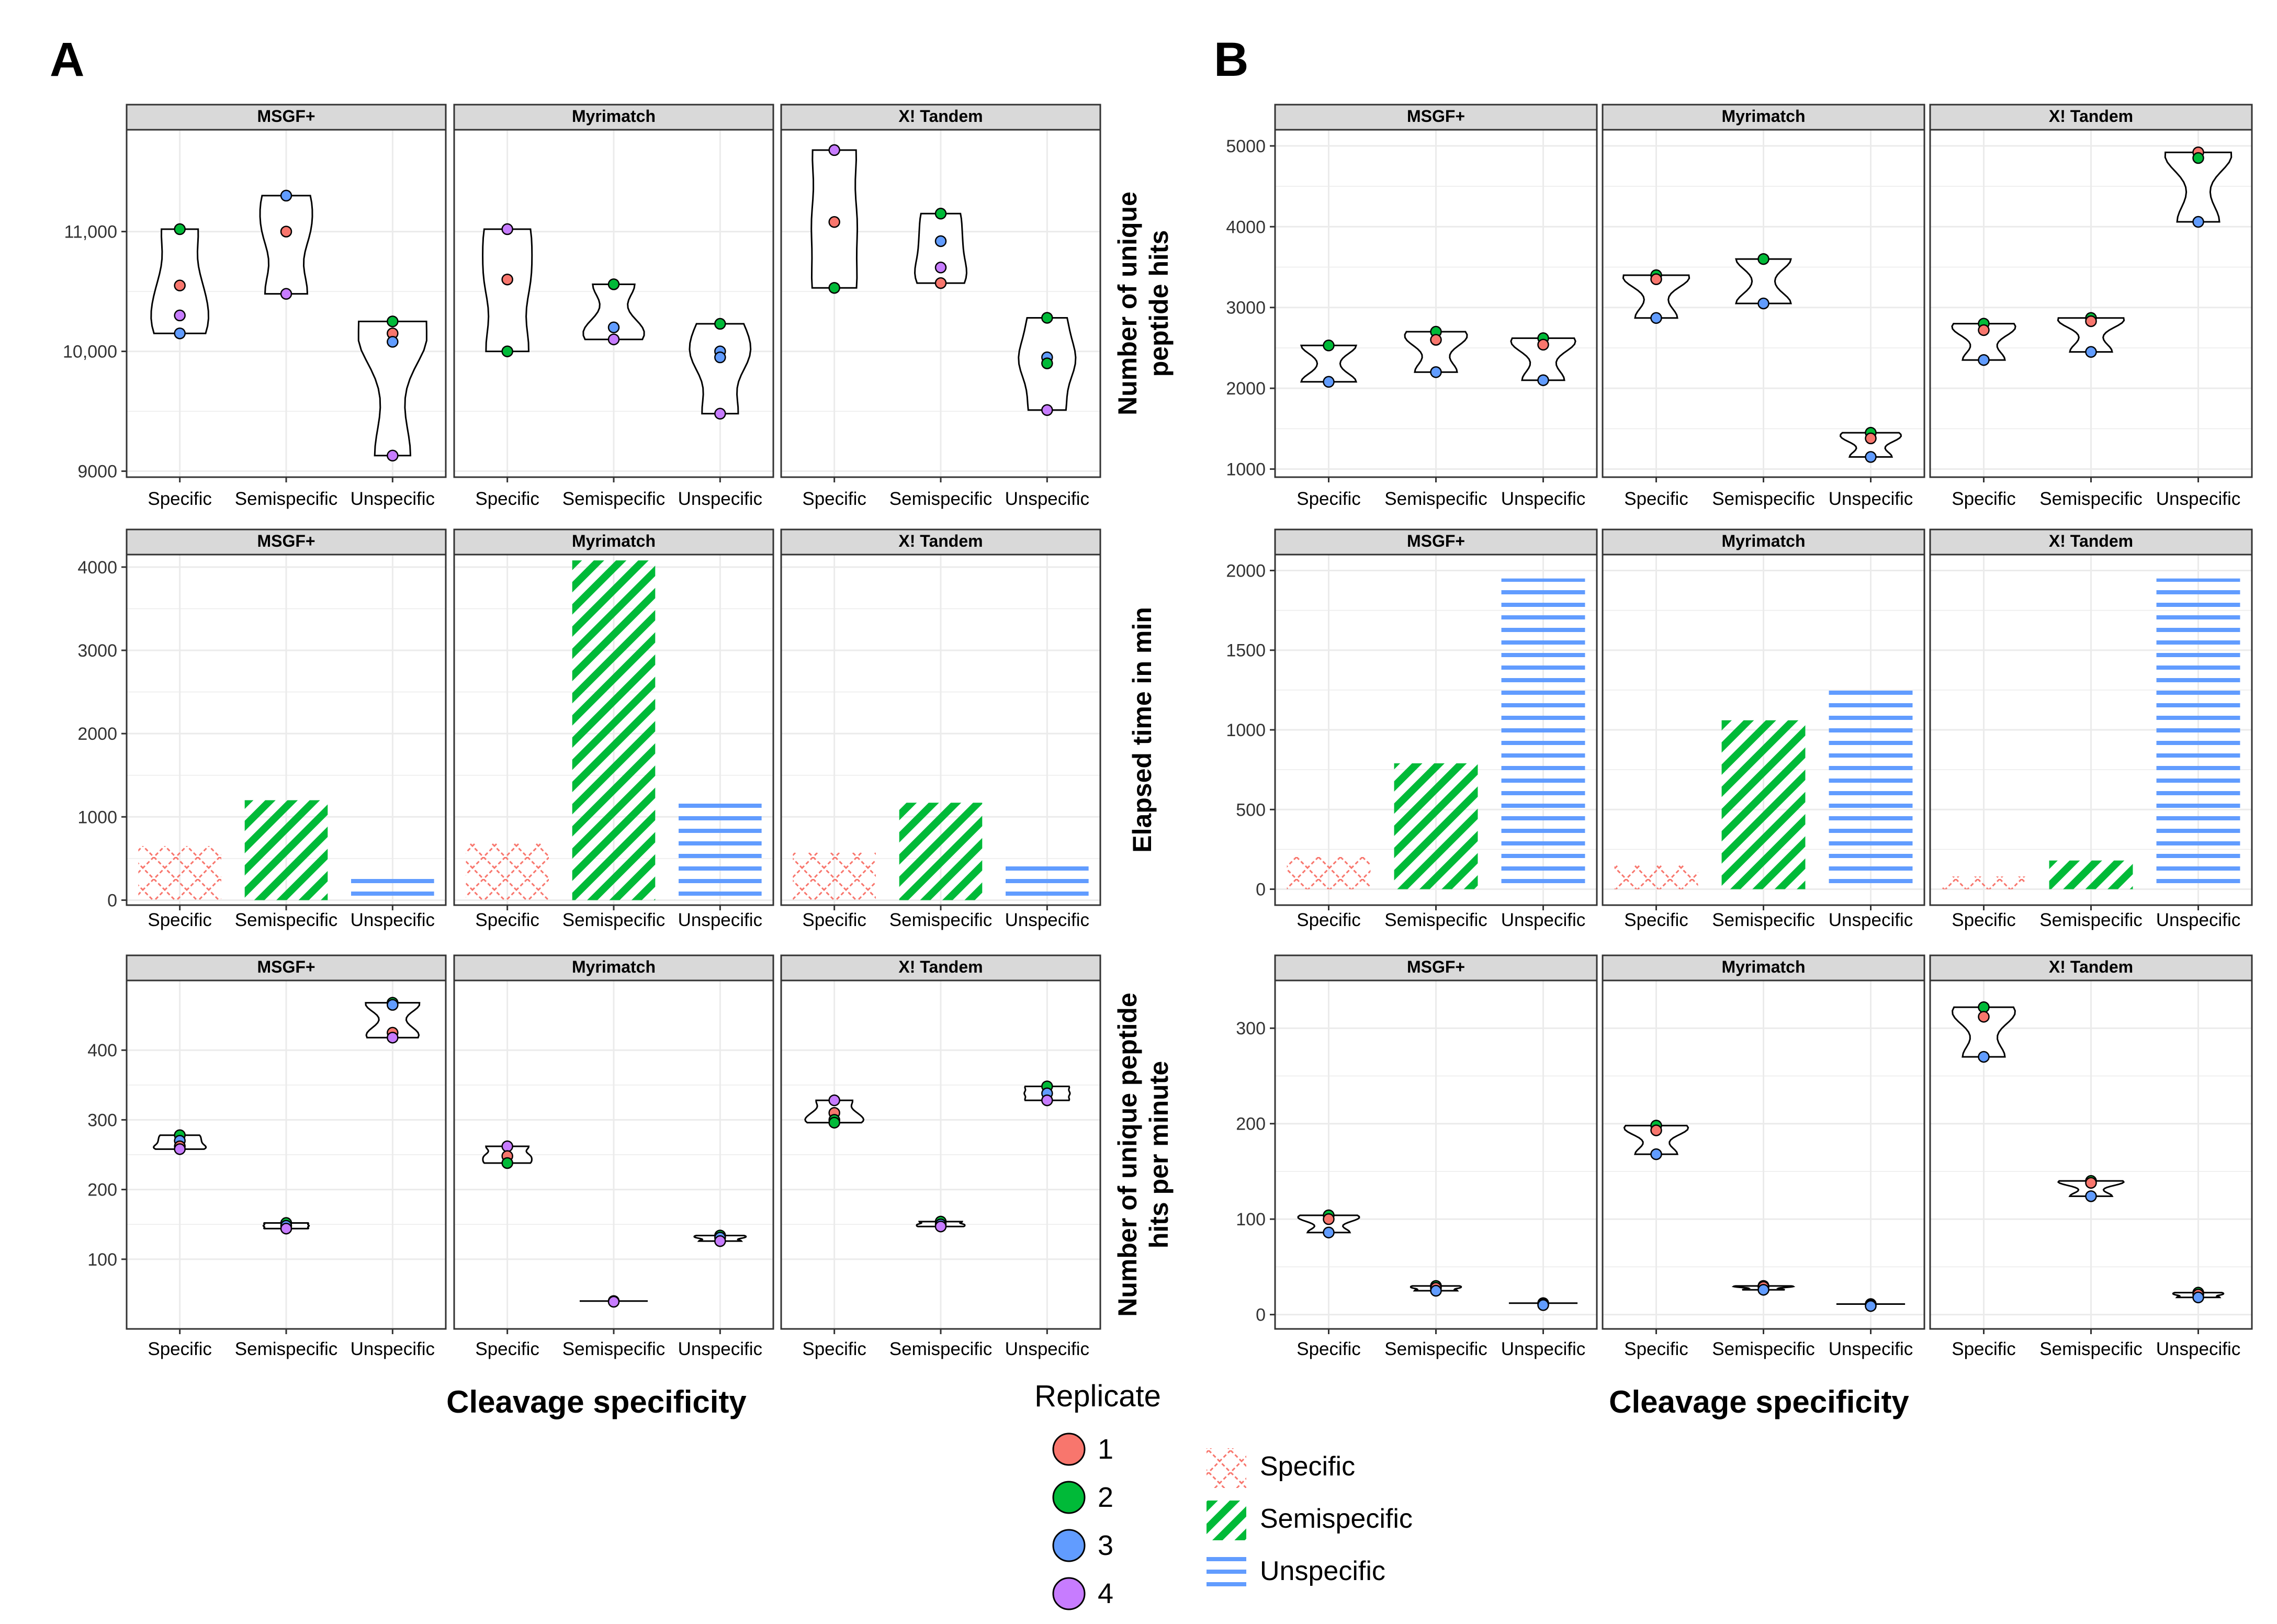 The width and height of the screenshot is (2277, 1624). I want to click on replicate-legend-label-2: 2, so click(1105, 1498).